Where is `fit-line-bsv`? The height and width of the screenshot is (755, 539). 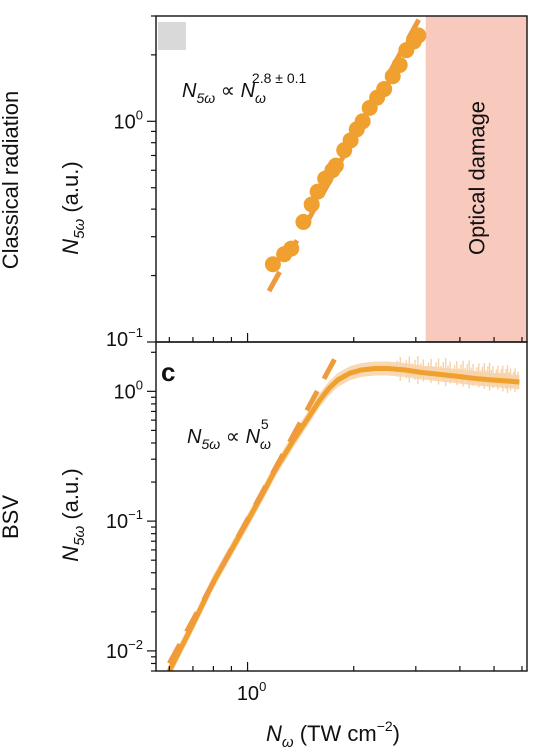 fit-line-bsv is located at coordinates (253, 508).